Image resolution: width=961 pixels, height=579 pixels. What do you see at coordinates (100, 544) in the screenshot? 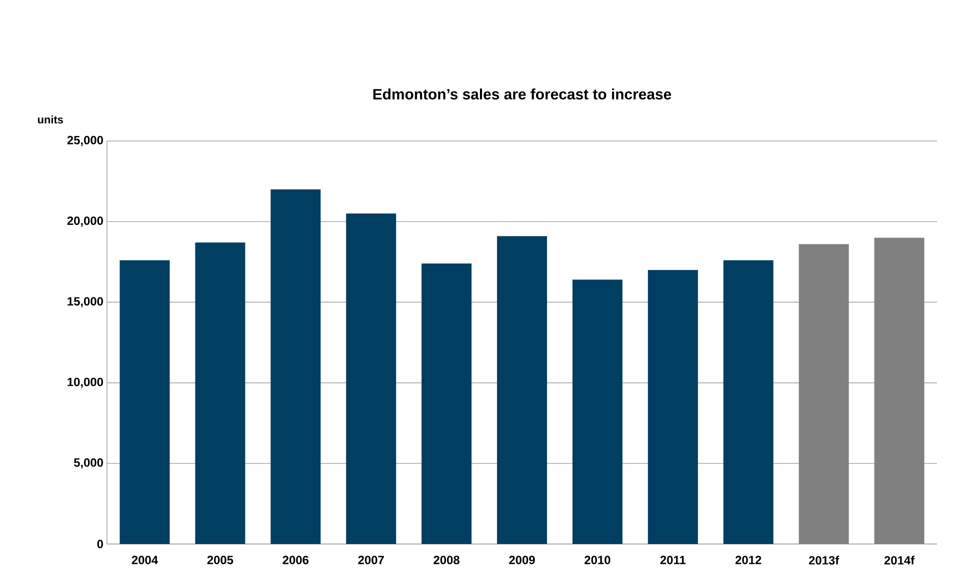
I see `y-tick-label: 0` at bounding box center [100, 544].